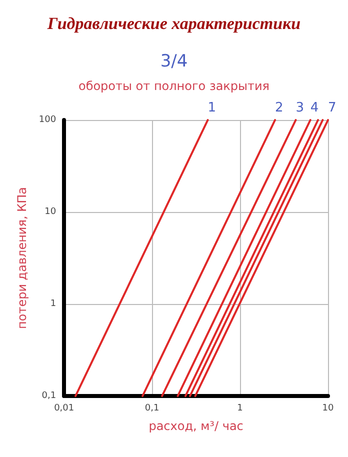 This screenshot has height=457, width=348. I want to click on chart-subtitle: 3/4, so click(174, 62).